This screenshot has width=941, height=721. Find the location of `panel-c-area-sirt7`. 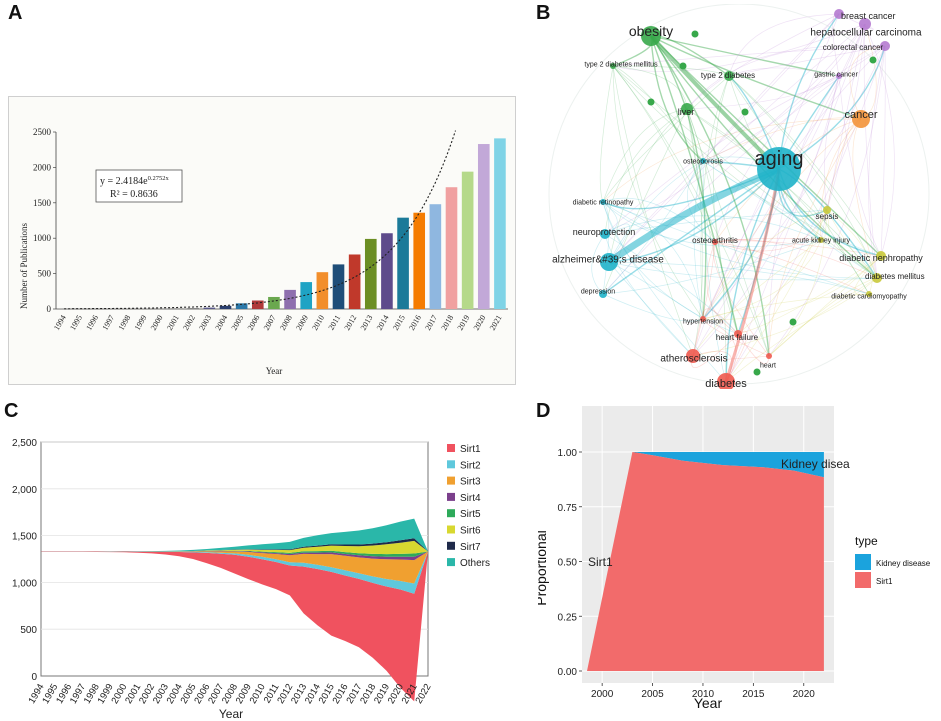

panel-c-area-sirt7 is located at coordinates (234, 545).